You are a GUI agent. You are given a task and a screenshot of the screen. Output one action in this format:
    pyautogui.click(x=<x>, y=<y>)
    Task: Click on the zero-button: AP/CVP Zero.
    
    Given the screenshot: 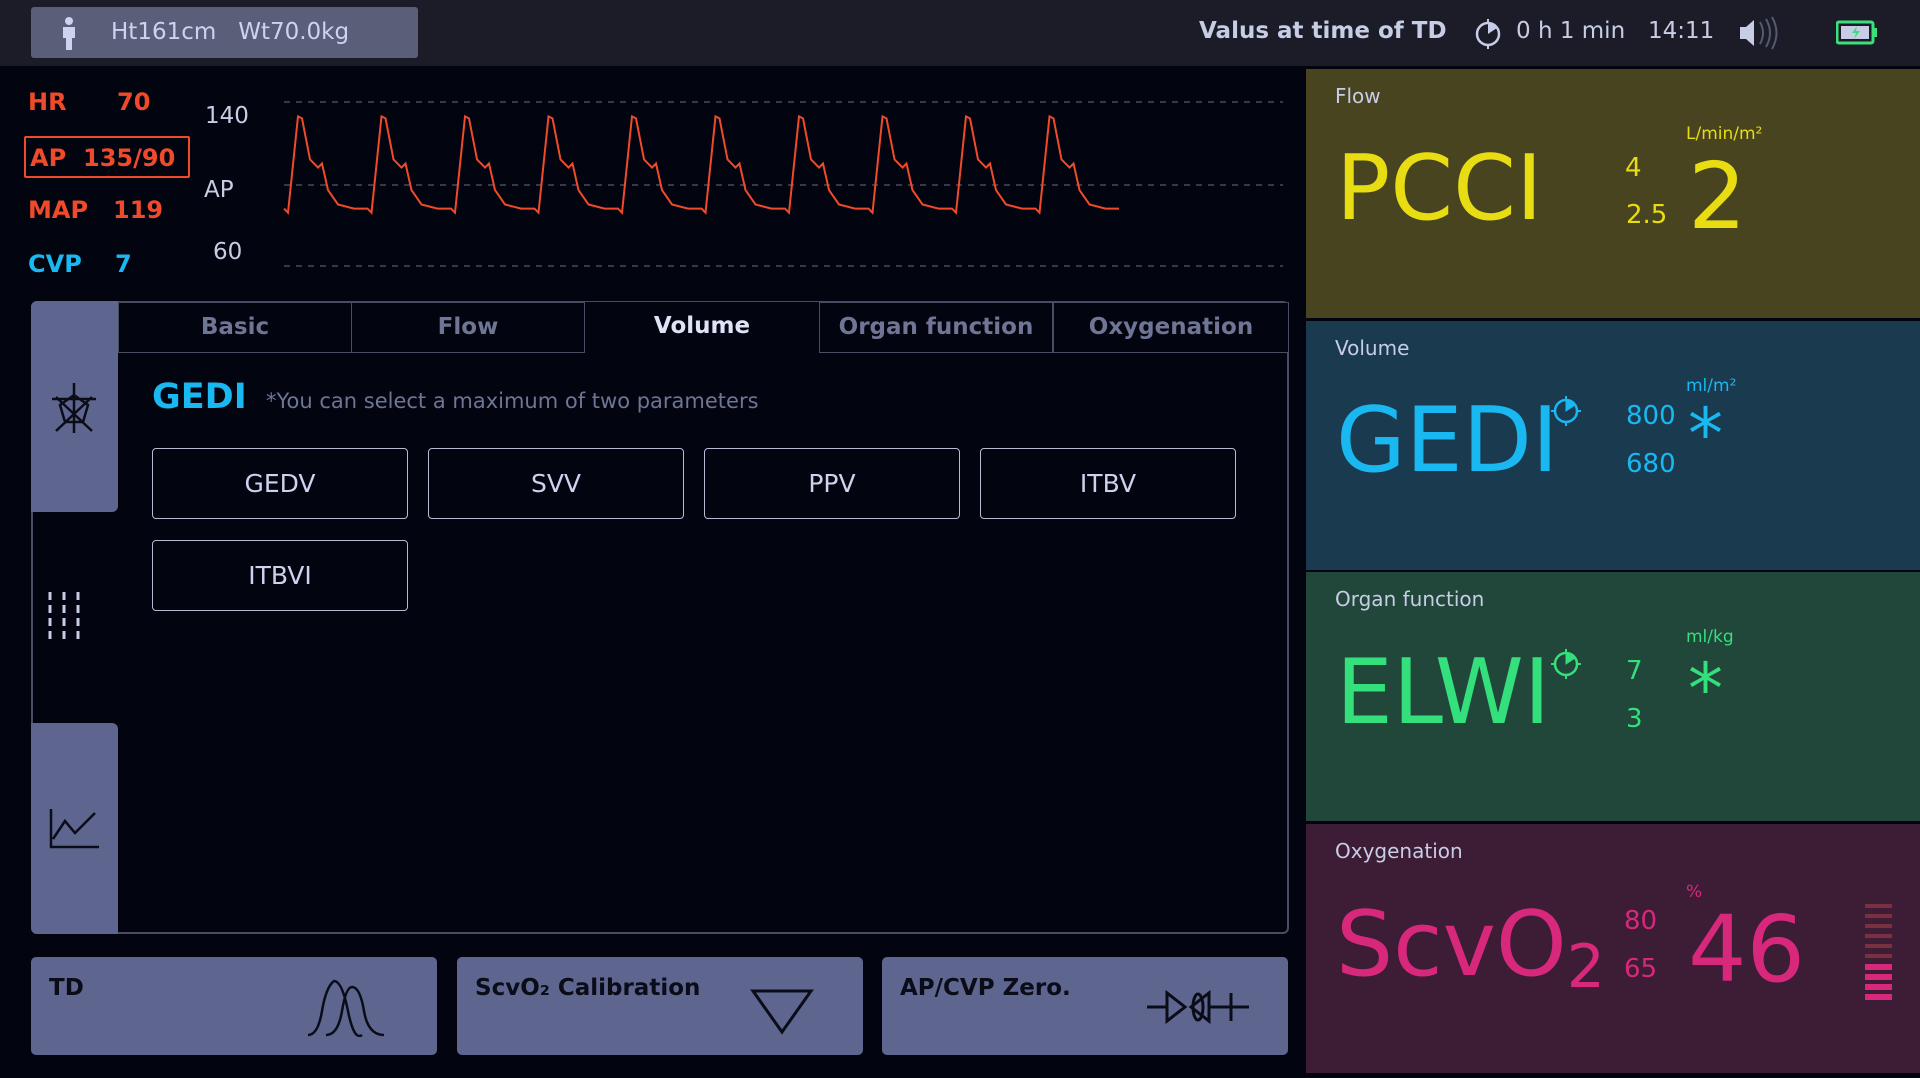 What is the action you would take?
    pyautogui.click(x=1085, y=1006)
    